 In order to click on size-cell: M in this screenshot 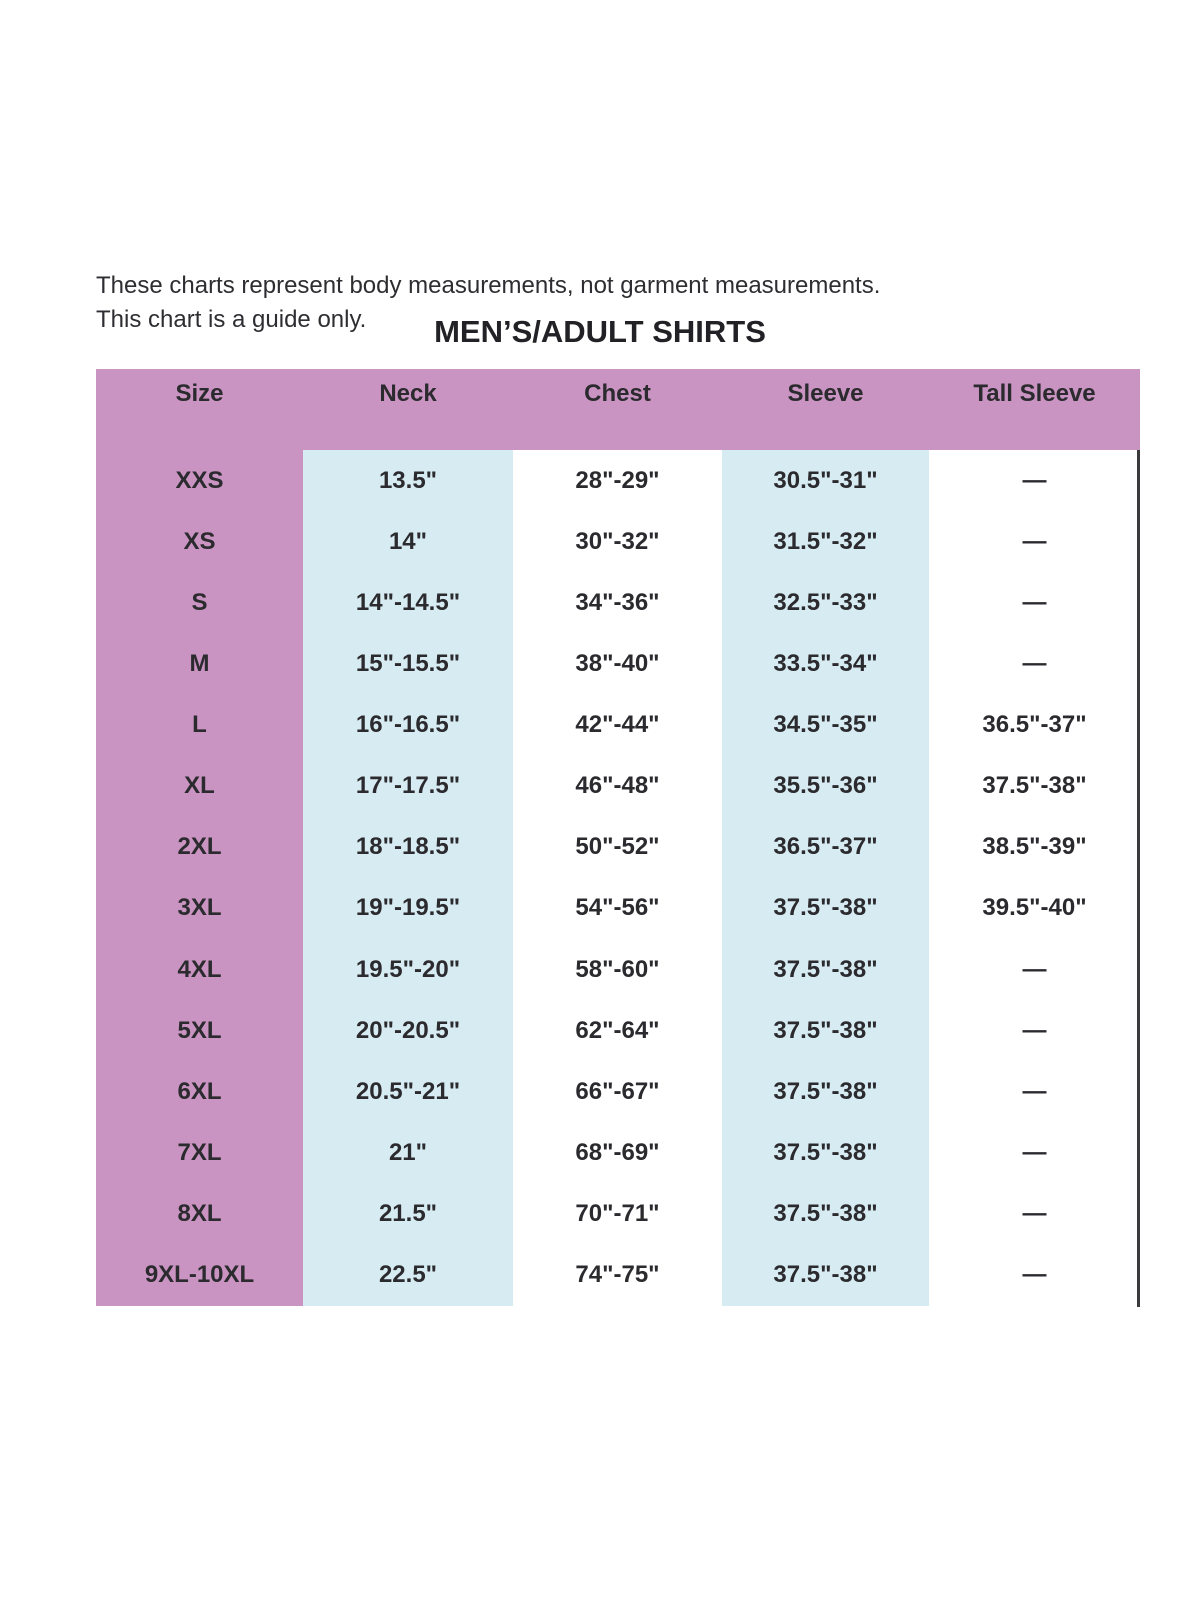, I will do `click(199, 663)`.